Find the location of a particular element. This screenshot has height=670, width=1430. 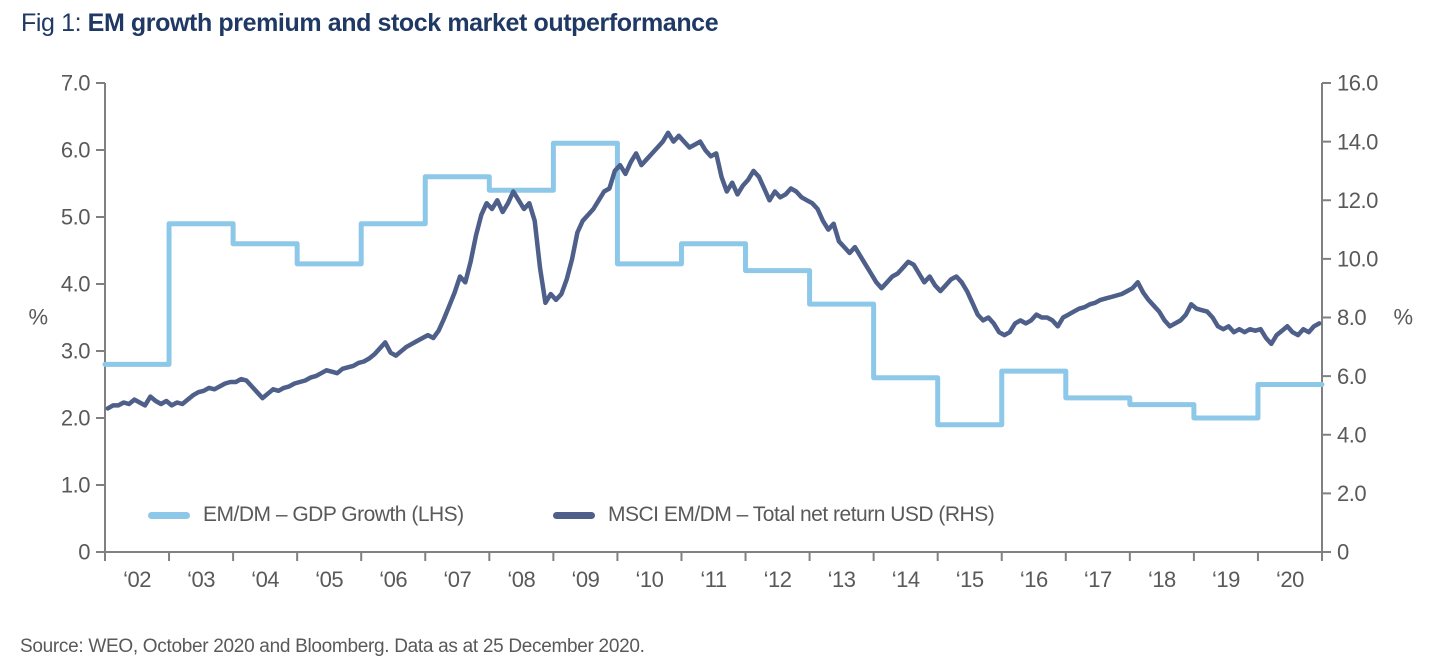

svg-text: ‘11 is located at coordinates (713, 579).